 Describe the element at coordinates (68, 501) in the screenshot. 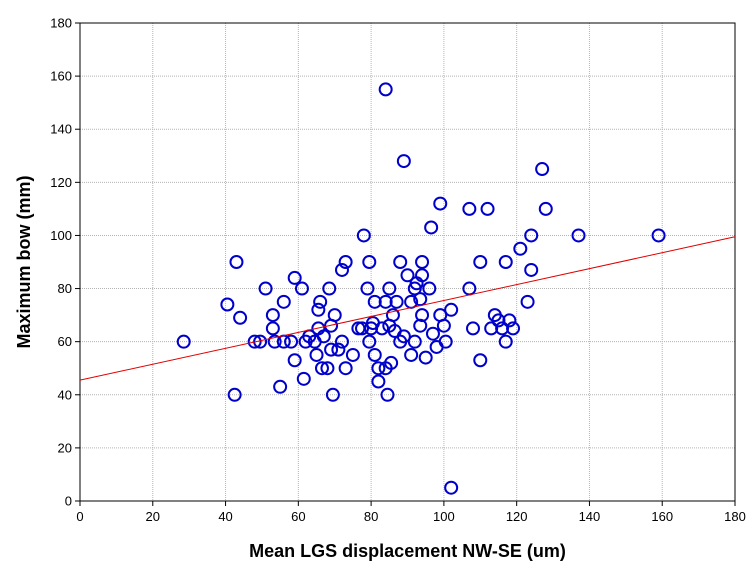

I see `y-tick-label: 0` at that location.